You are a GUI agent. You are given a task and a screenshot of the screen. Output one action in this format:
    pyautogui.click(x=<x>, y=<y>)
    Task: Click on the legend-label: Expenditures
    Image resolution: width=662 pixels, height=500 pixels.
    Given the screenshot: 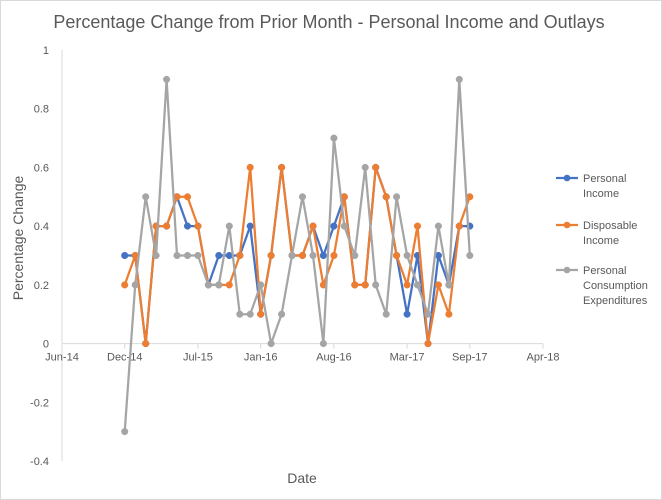 What is the action you would take?
    pyautogui.click(x=615, y=301)
    